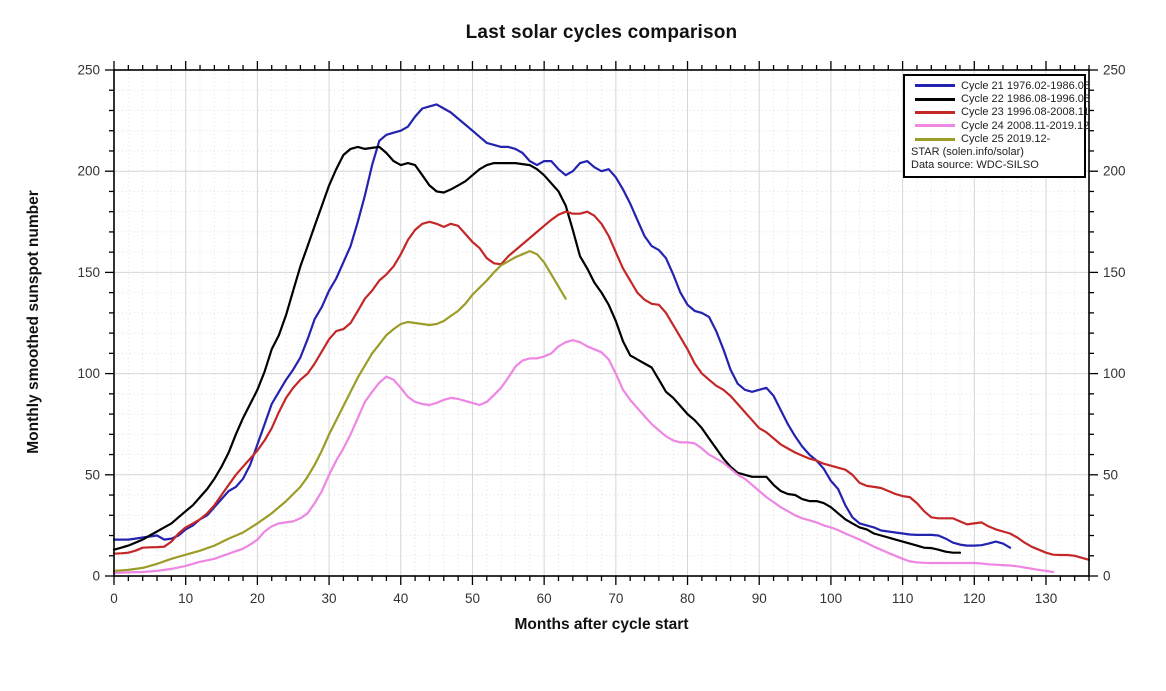 Image resolution: width=1166 pixels, height=691 pixels. What do you see at coordinates (967, 151) in the screenshot?
I see `legend-source-star: STAR (solen.info/solar)` at bounding box center [967, 151].